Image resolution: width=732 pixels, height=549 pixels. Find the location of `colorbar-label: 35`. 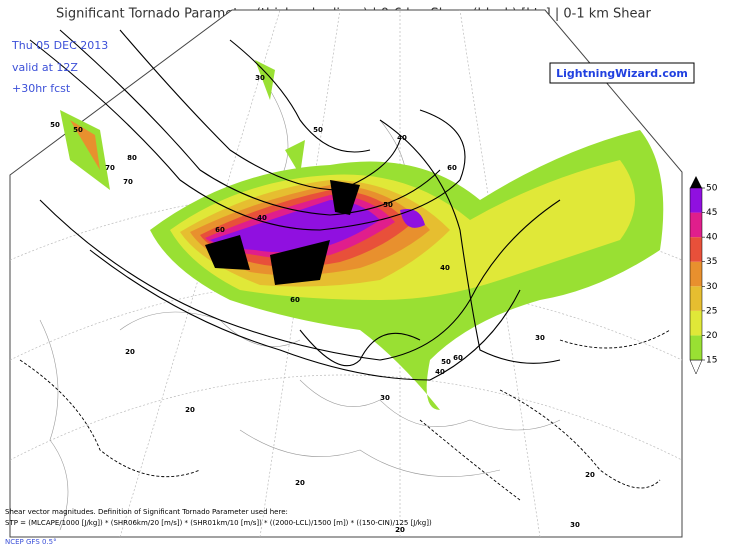

colorbar-label: 35 is located at coordinates (711, 262).